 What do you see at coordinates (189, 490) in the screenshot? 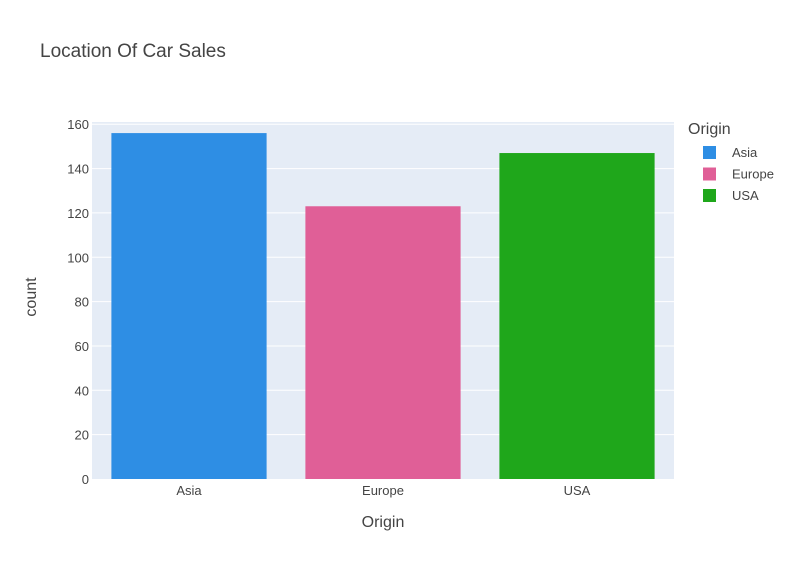
I see `x-tick-label: Asia` at bounding box center [189, 490].